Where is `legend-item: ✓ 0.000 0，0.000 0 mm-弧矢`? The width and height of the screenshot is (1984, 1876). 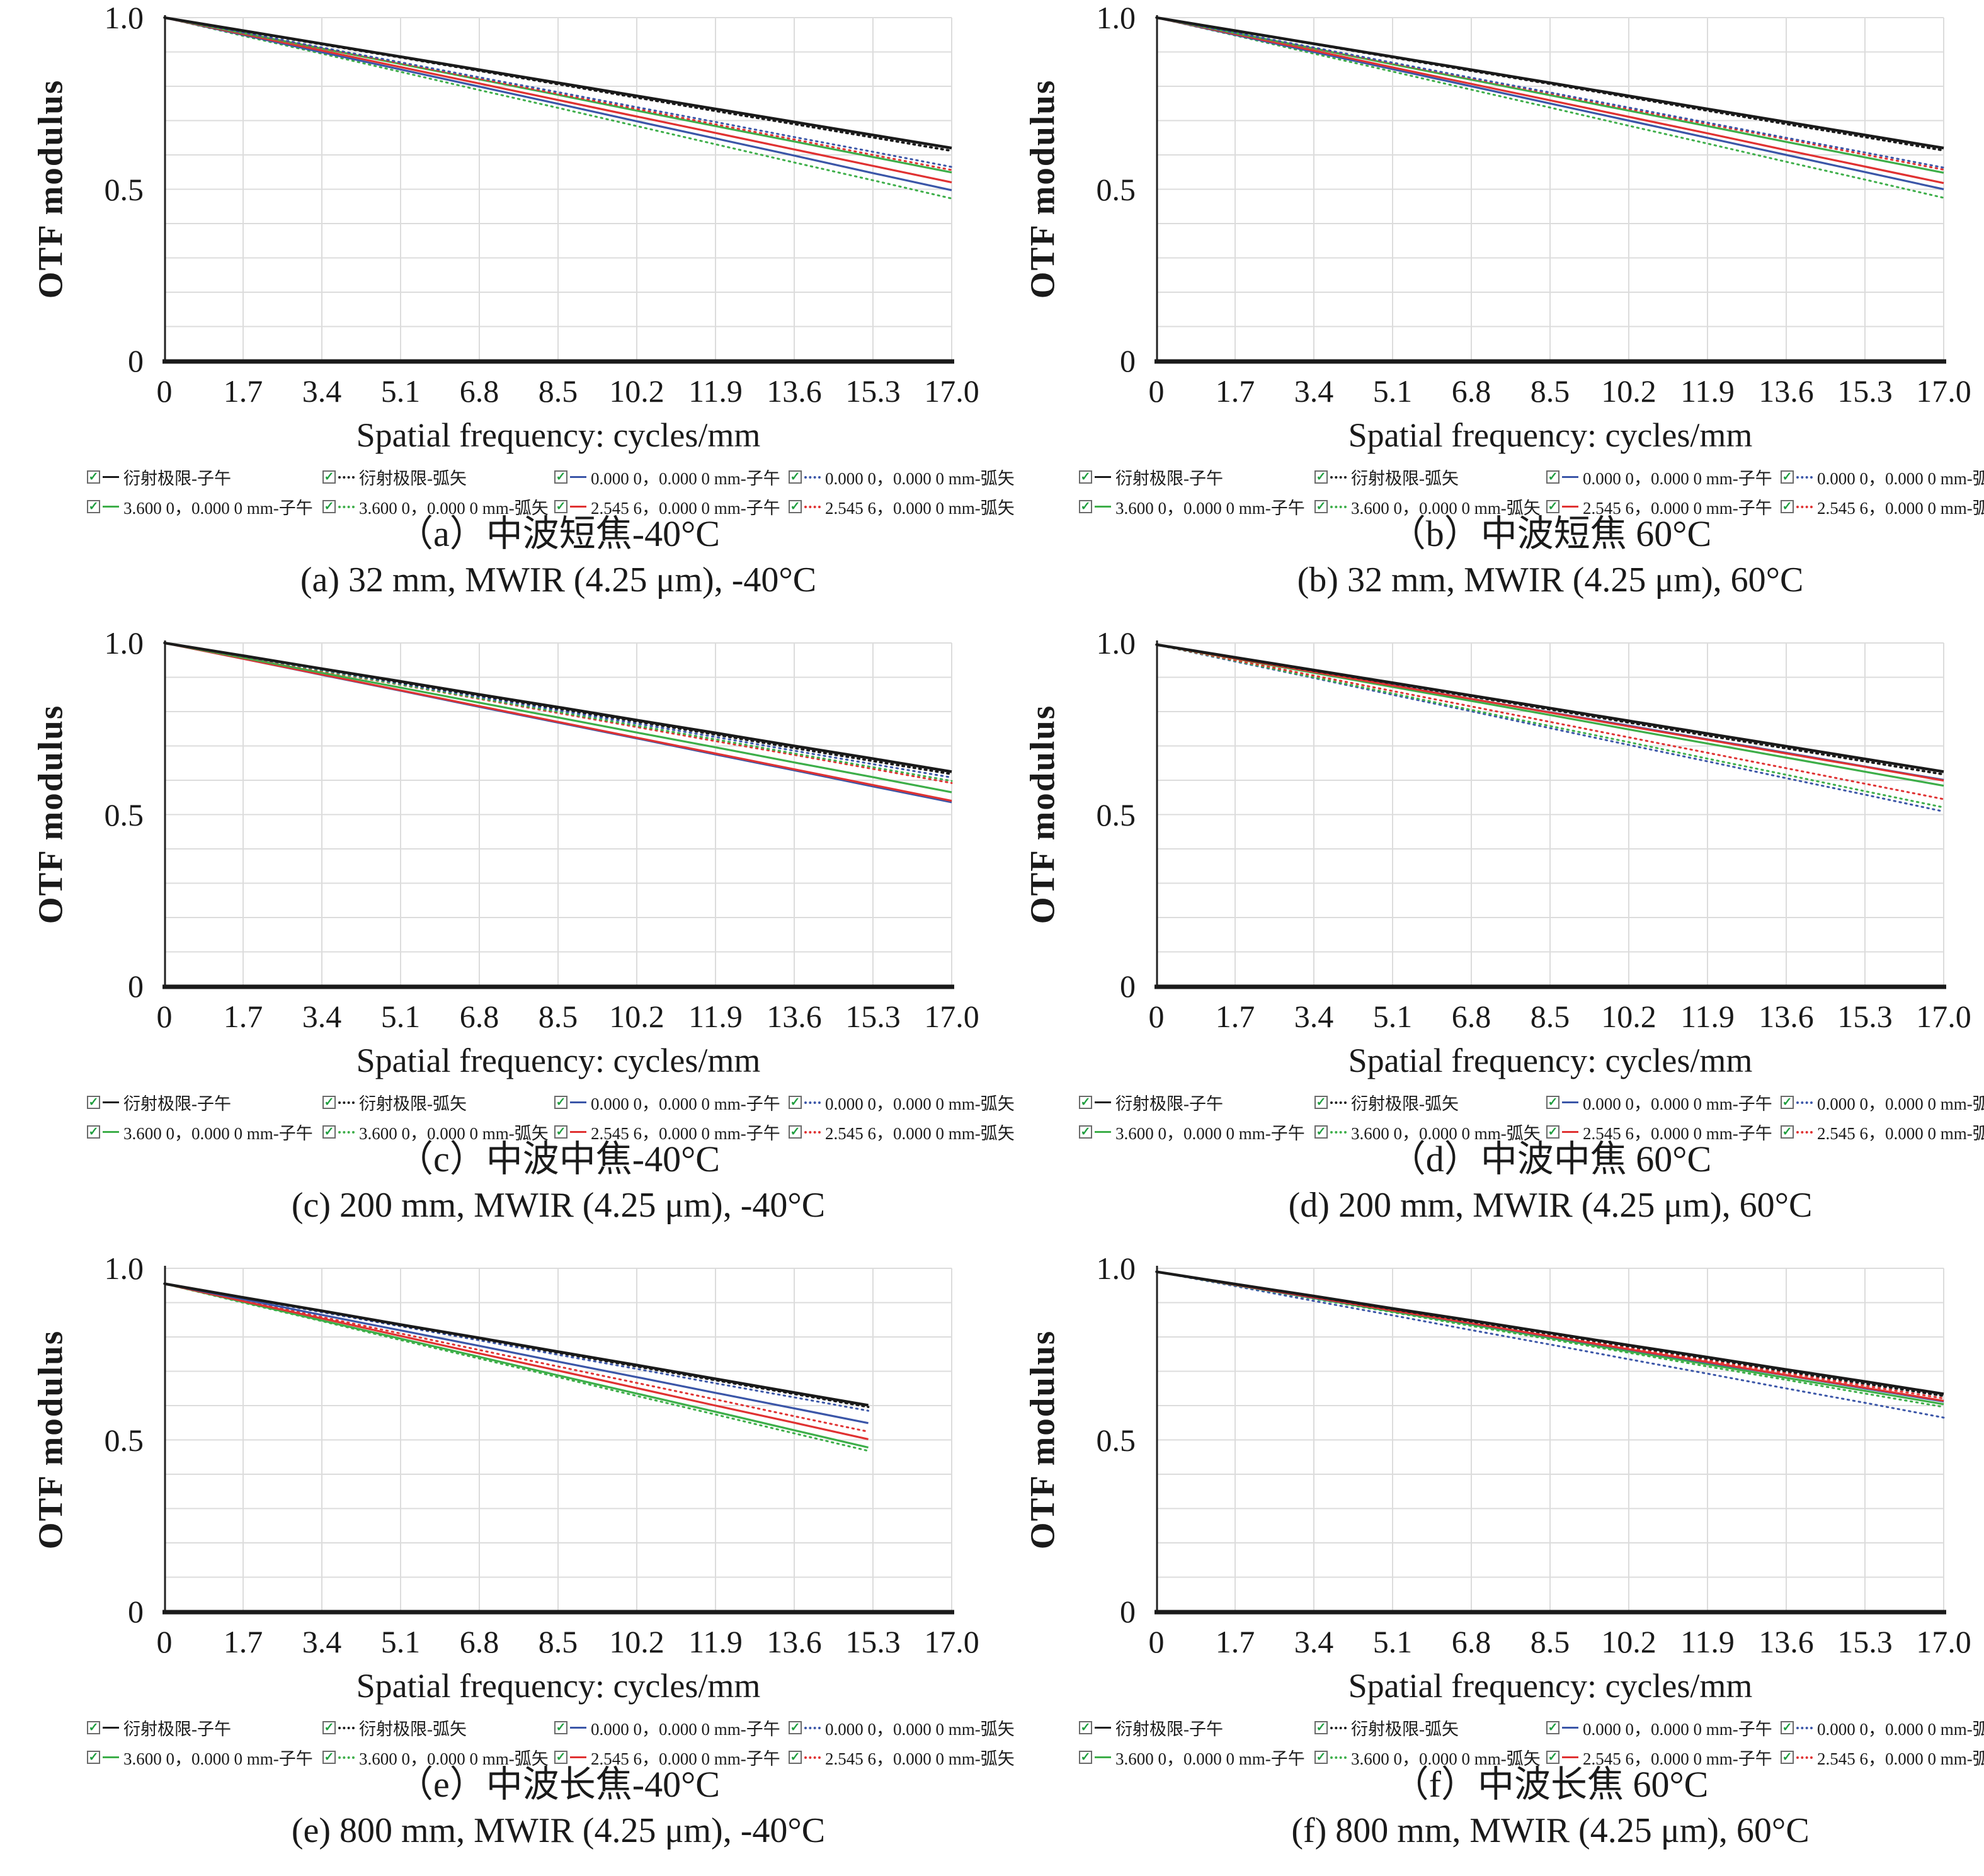
legend-item: ✓ 0.000 0，0.000 0 mm-弧矢 is located at coordinates (902, 1102).